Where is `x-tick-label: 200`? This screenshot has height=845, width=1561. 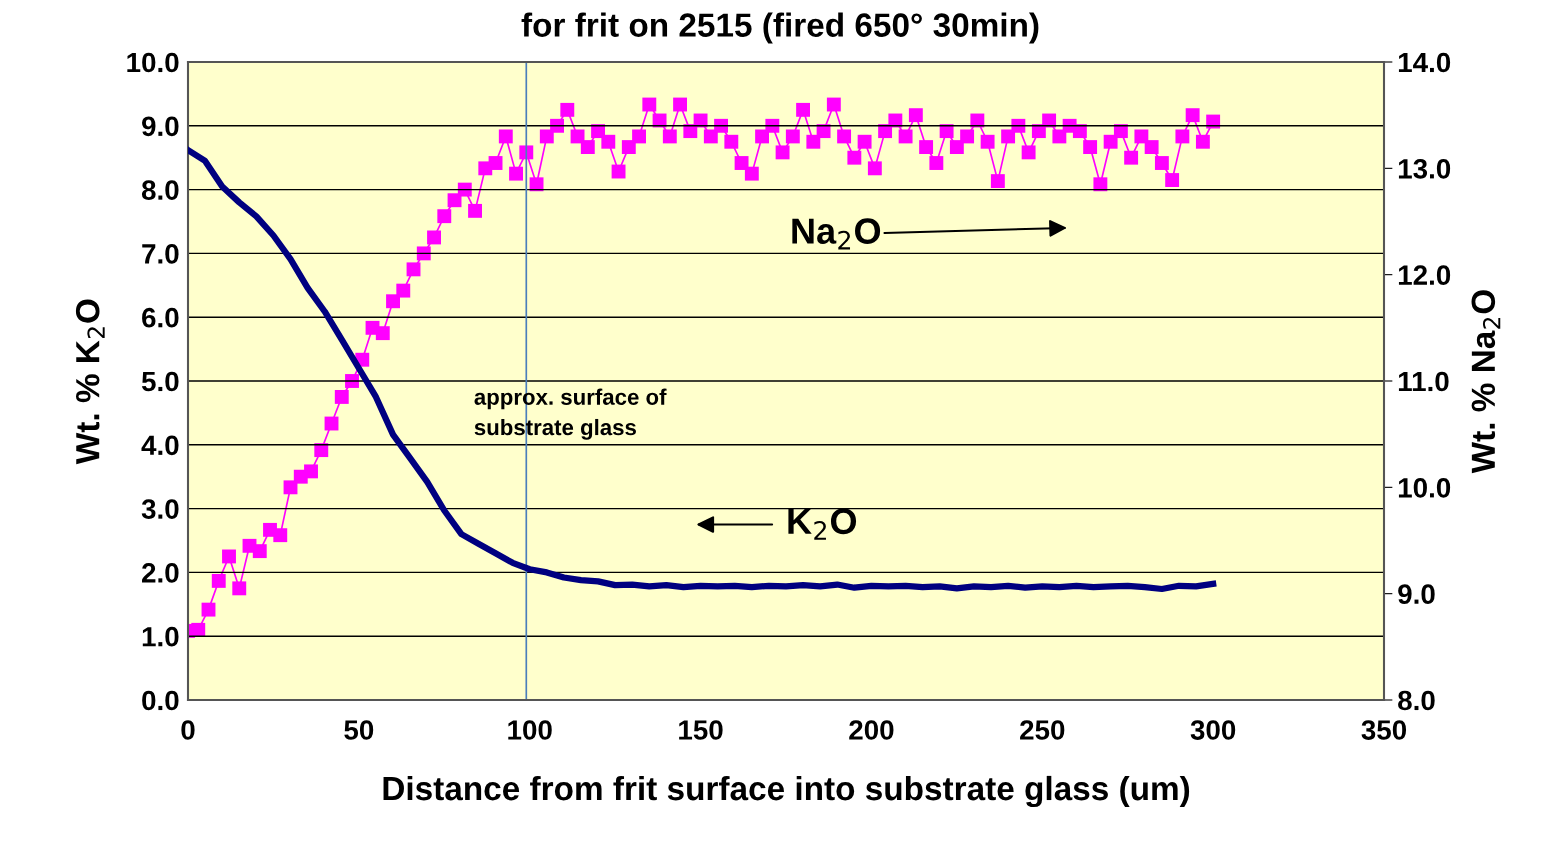
x-tick-label: 200 is located at coordinates (871, 730).